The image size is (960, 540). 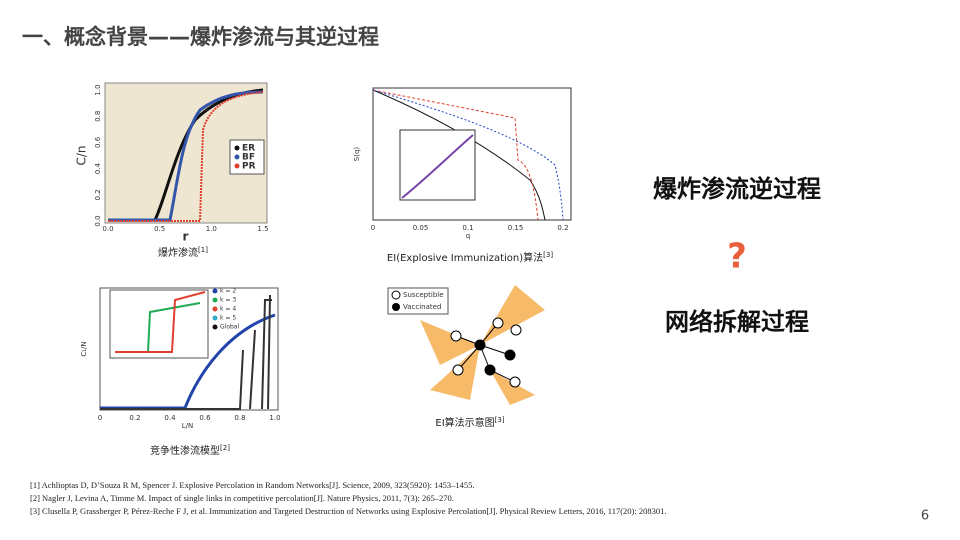 What do you see at coordinates (98, 168) in the screenshot?
I see `y-tick-label: 0.4` at bounding box center [98, 168].